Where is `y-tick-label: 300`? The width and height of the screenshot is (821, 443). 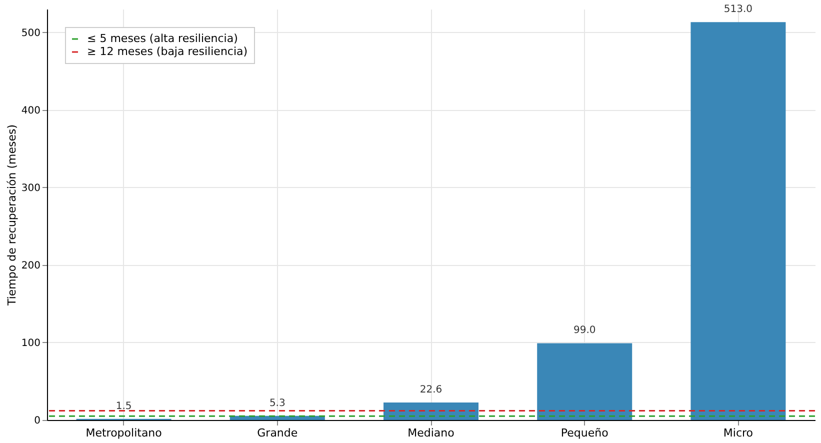
y-tick-label: 300 is located at coordinates (30, 188).